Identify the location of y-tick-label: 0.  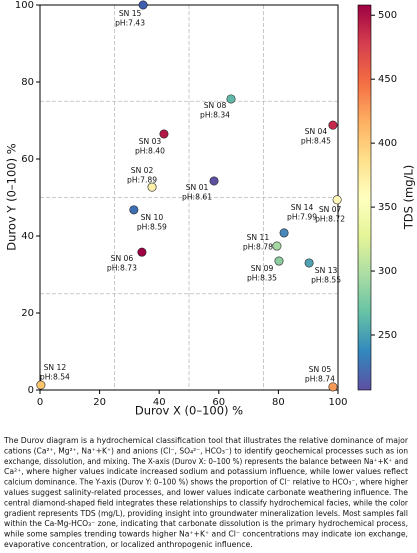
(31, 390).